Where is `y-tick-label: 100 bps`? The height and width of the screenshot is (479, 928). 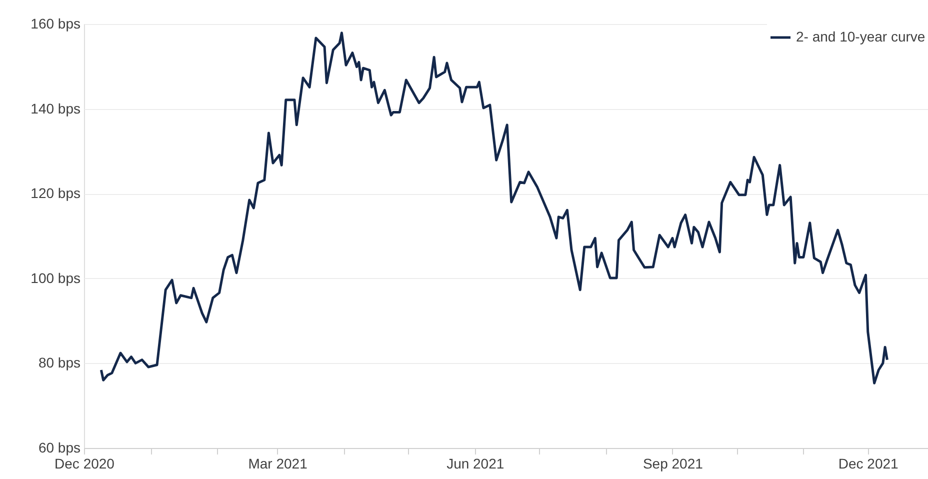
y-tick-label: 100 bps is located at coordinates (55, 278).